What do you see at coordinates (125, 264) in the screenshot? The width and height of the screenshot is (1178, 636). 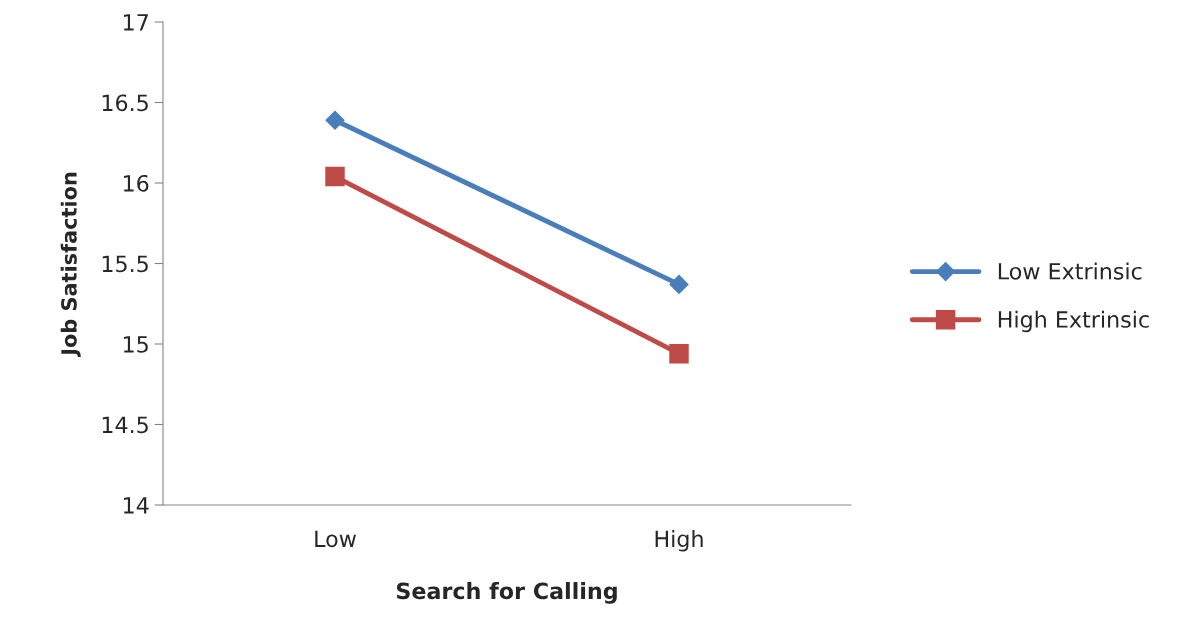 I see `y-tick-label: 15.5` at bounding box center [125, 264].